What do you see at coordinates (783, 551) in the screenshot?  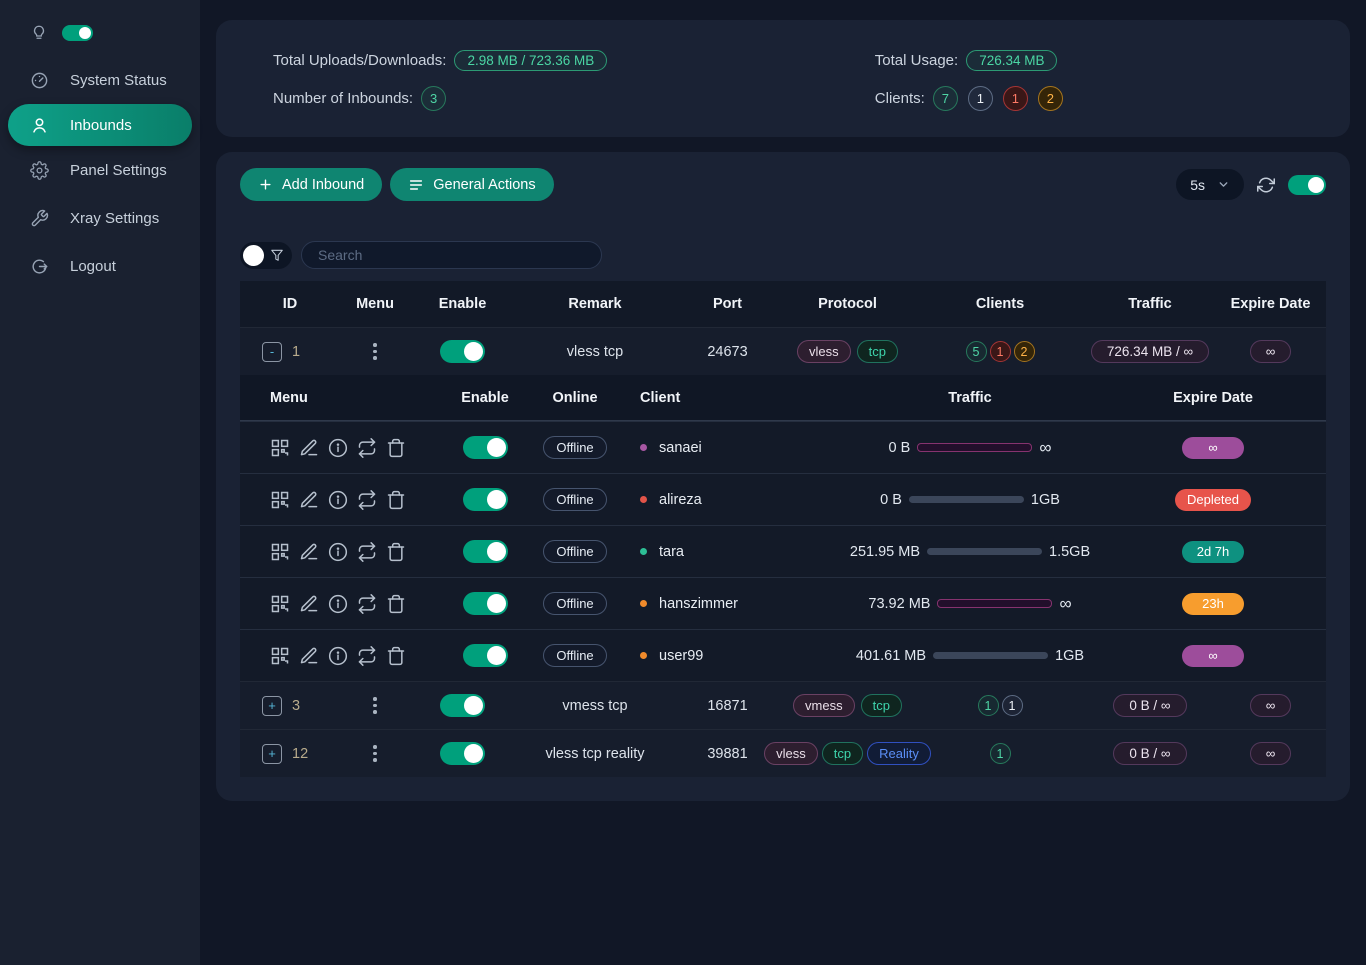 I see `client-row: Offline tara 251.95 MB 1.5GB 2d 7h` at bounding box center [783, 551].